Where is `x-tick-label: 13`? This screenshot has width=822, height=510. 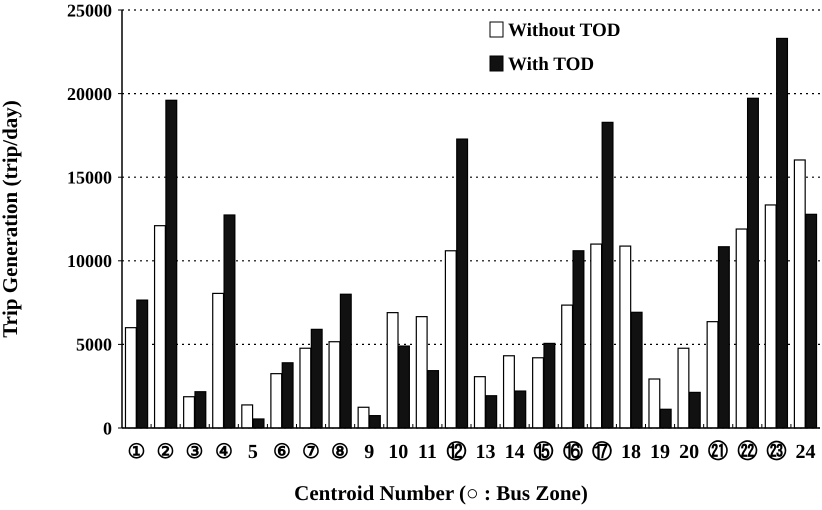 x-tick-label: 13 is located at coordinates (486, 452).